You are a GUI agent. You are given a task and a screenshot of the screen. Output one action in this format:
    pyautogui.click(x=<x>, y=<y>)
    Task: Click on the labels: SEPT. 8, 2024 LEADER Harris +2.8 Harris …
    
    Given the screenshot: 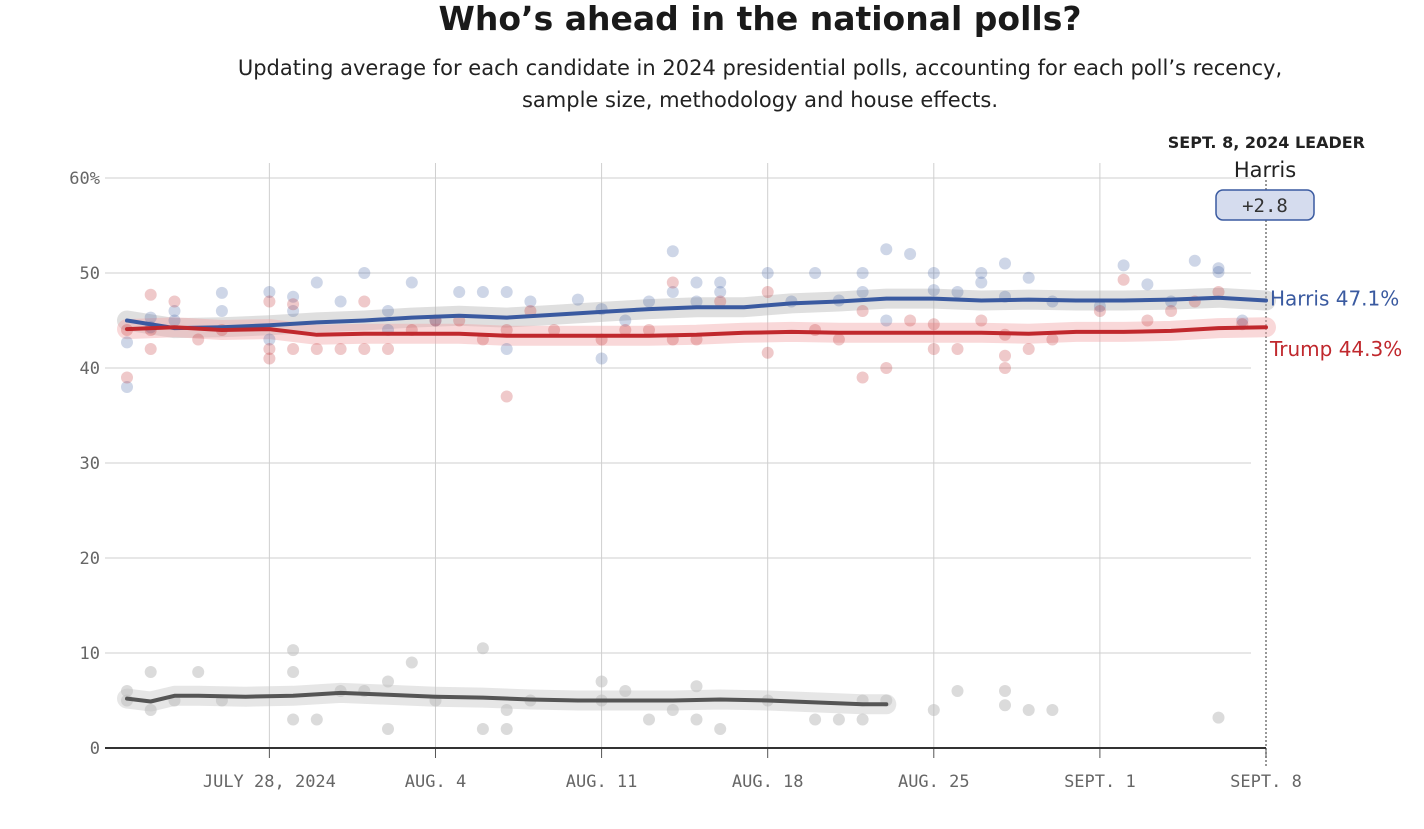 What is the action you would take?
    pyautogui.click(x=1285, y=247)
    